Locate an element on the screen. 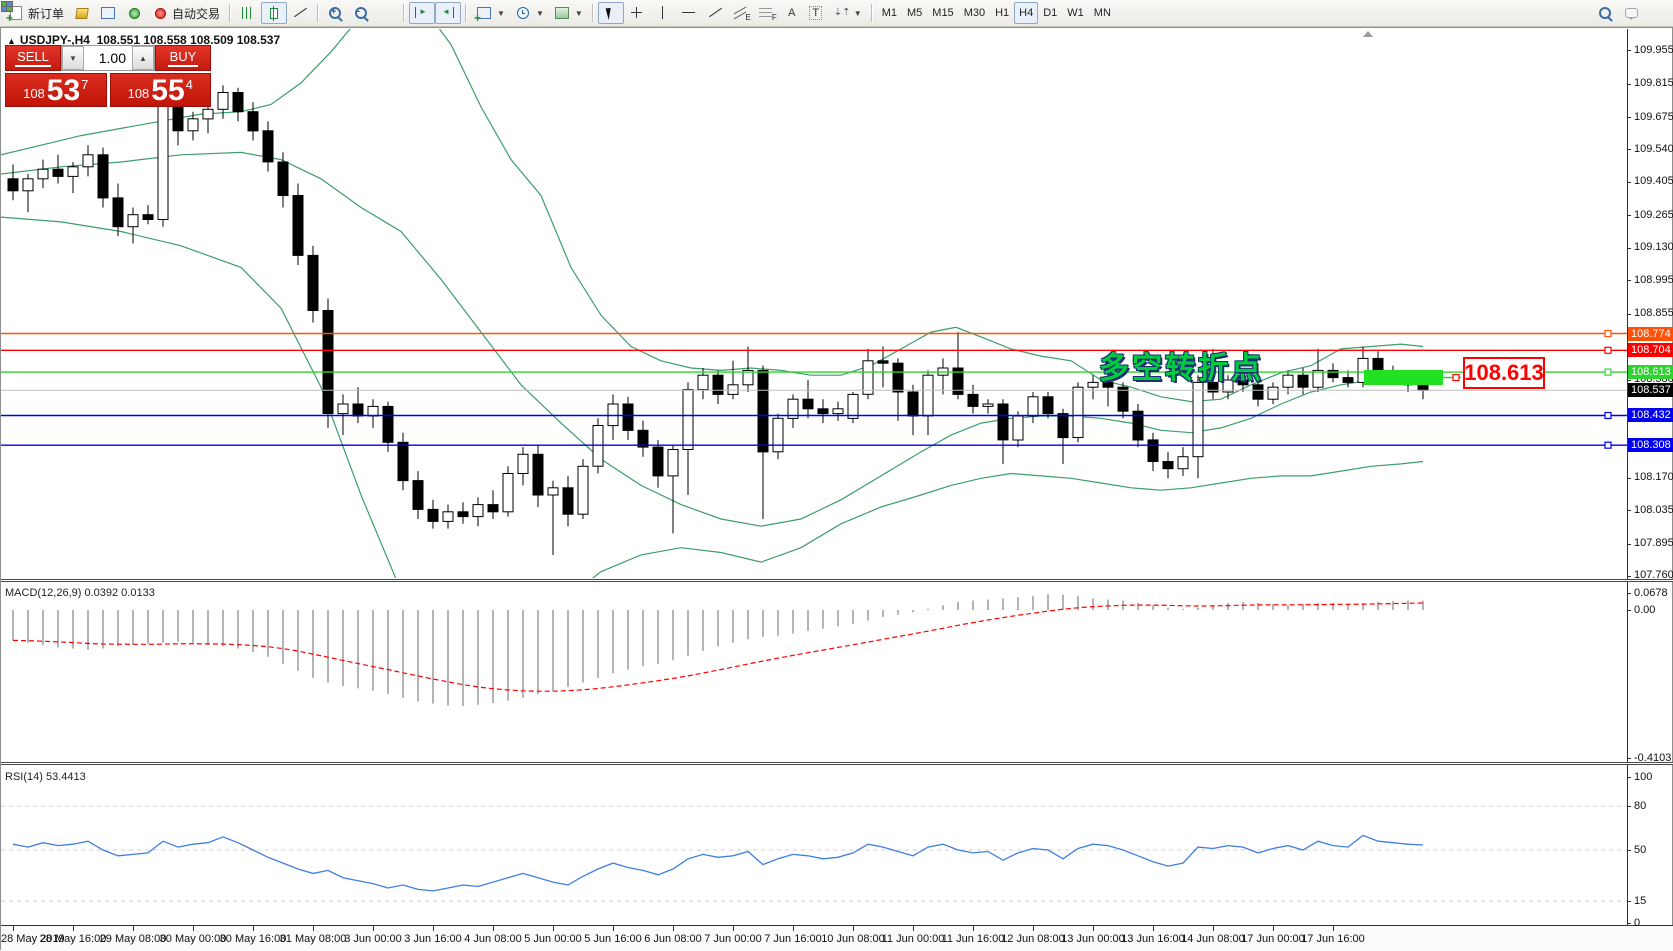  volume-increase-button: ▲ is located at coordinates (143, 58).